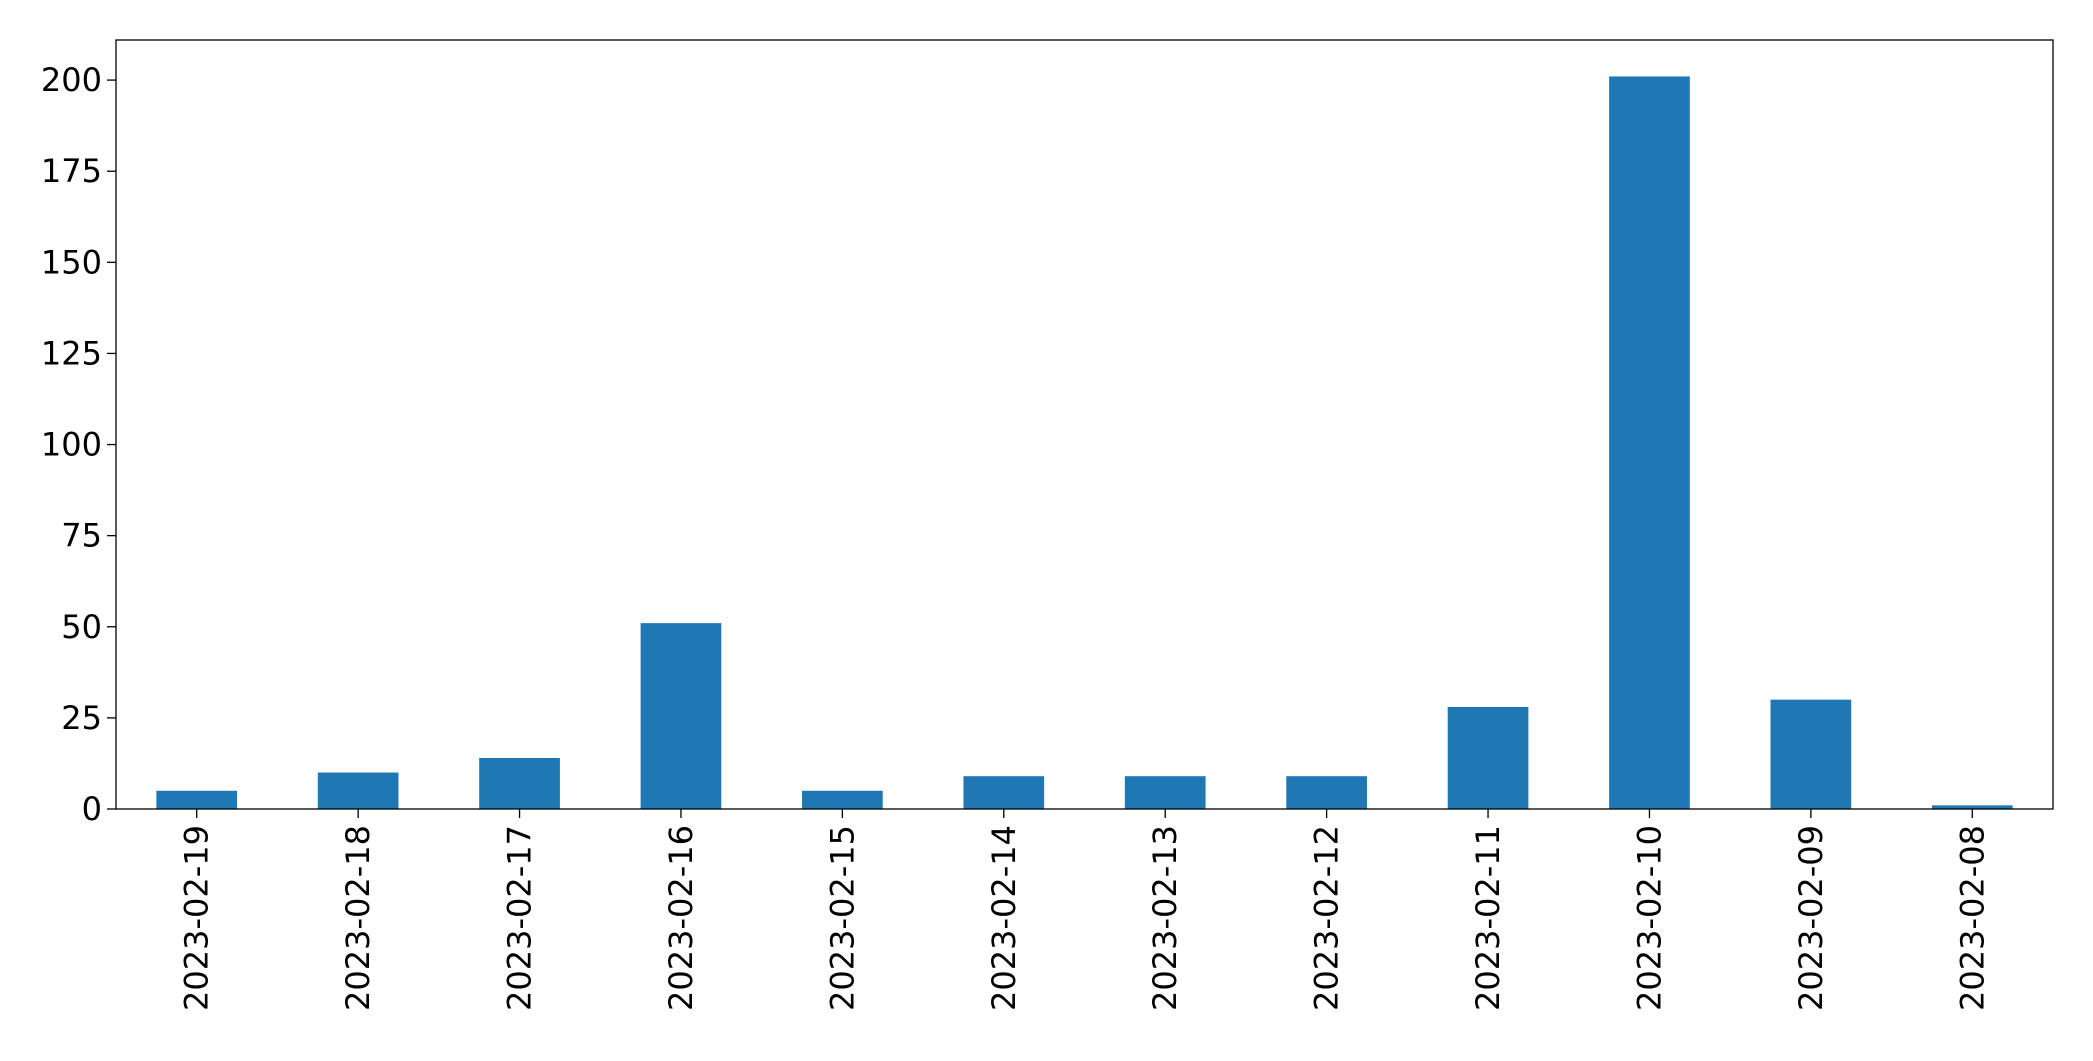  I want to click on x-tick-label: 2023-02-11, so click(1488, 918).